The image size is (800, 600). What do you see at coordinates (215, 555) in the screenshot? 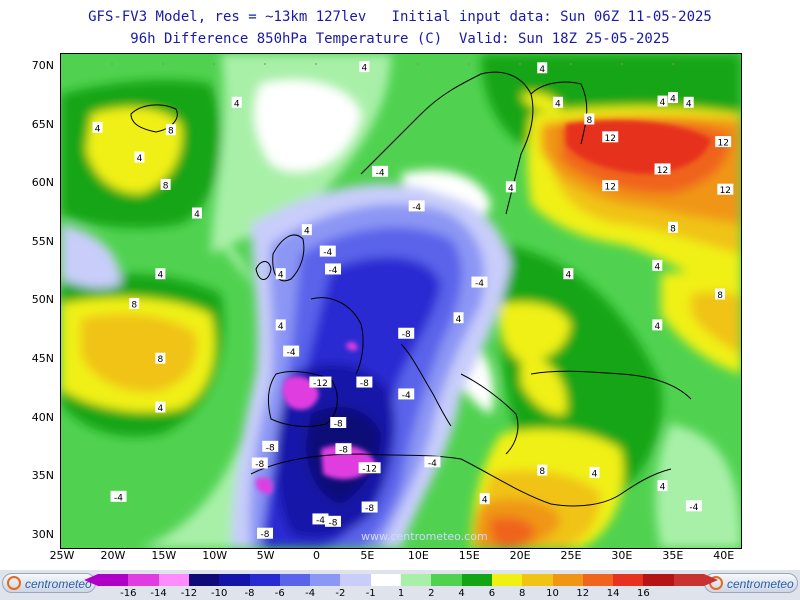
I see `lon-label: 10W` at bounding box center [215, 555].